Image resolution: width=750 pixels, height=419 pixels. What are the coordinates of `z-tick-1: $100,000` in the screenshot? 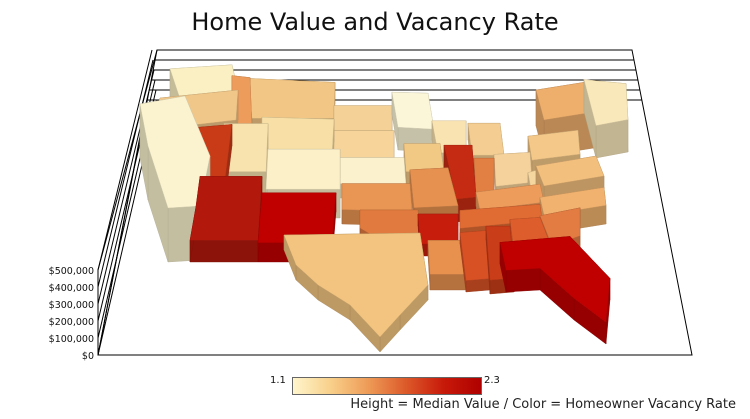 It's located at (71, 339).